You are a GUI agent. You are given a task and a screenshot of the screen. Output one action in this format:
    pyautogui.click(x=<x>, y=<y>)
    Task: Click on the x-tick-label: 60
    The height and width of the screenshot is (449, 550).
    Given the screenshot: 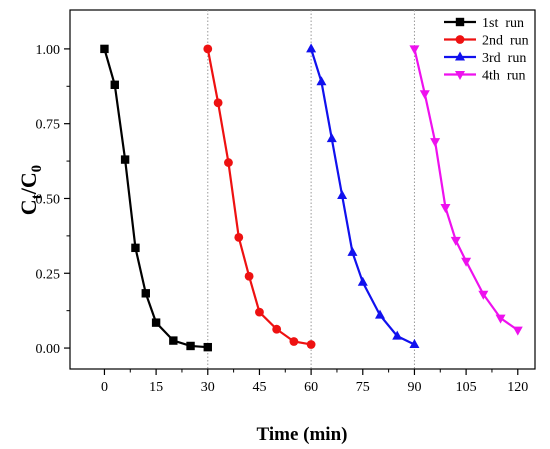 What is the action you would take?
    pyautogui.click(x=311, y=387)
    